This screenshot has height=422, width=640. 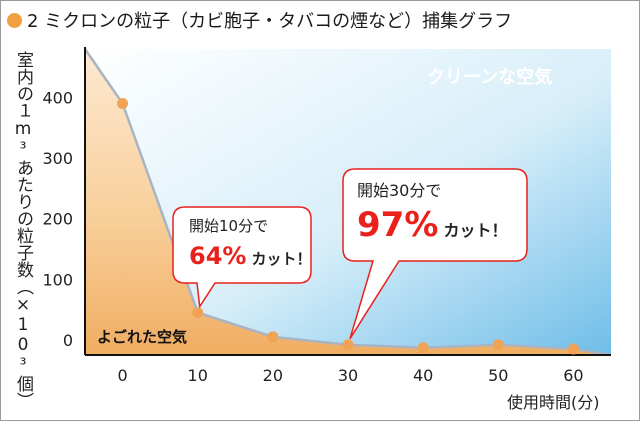 What do you see at coordinates (57, 97) in the screenshot?
I see `y-tick-label: 400` at bounding box center [57, 97].